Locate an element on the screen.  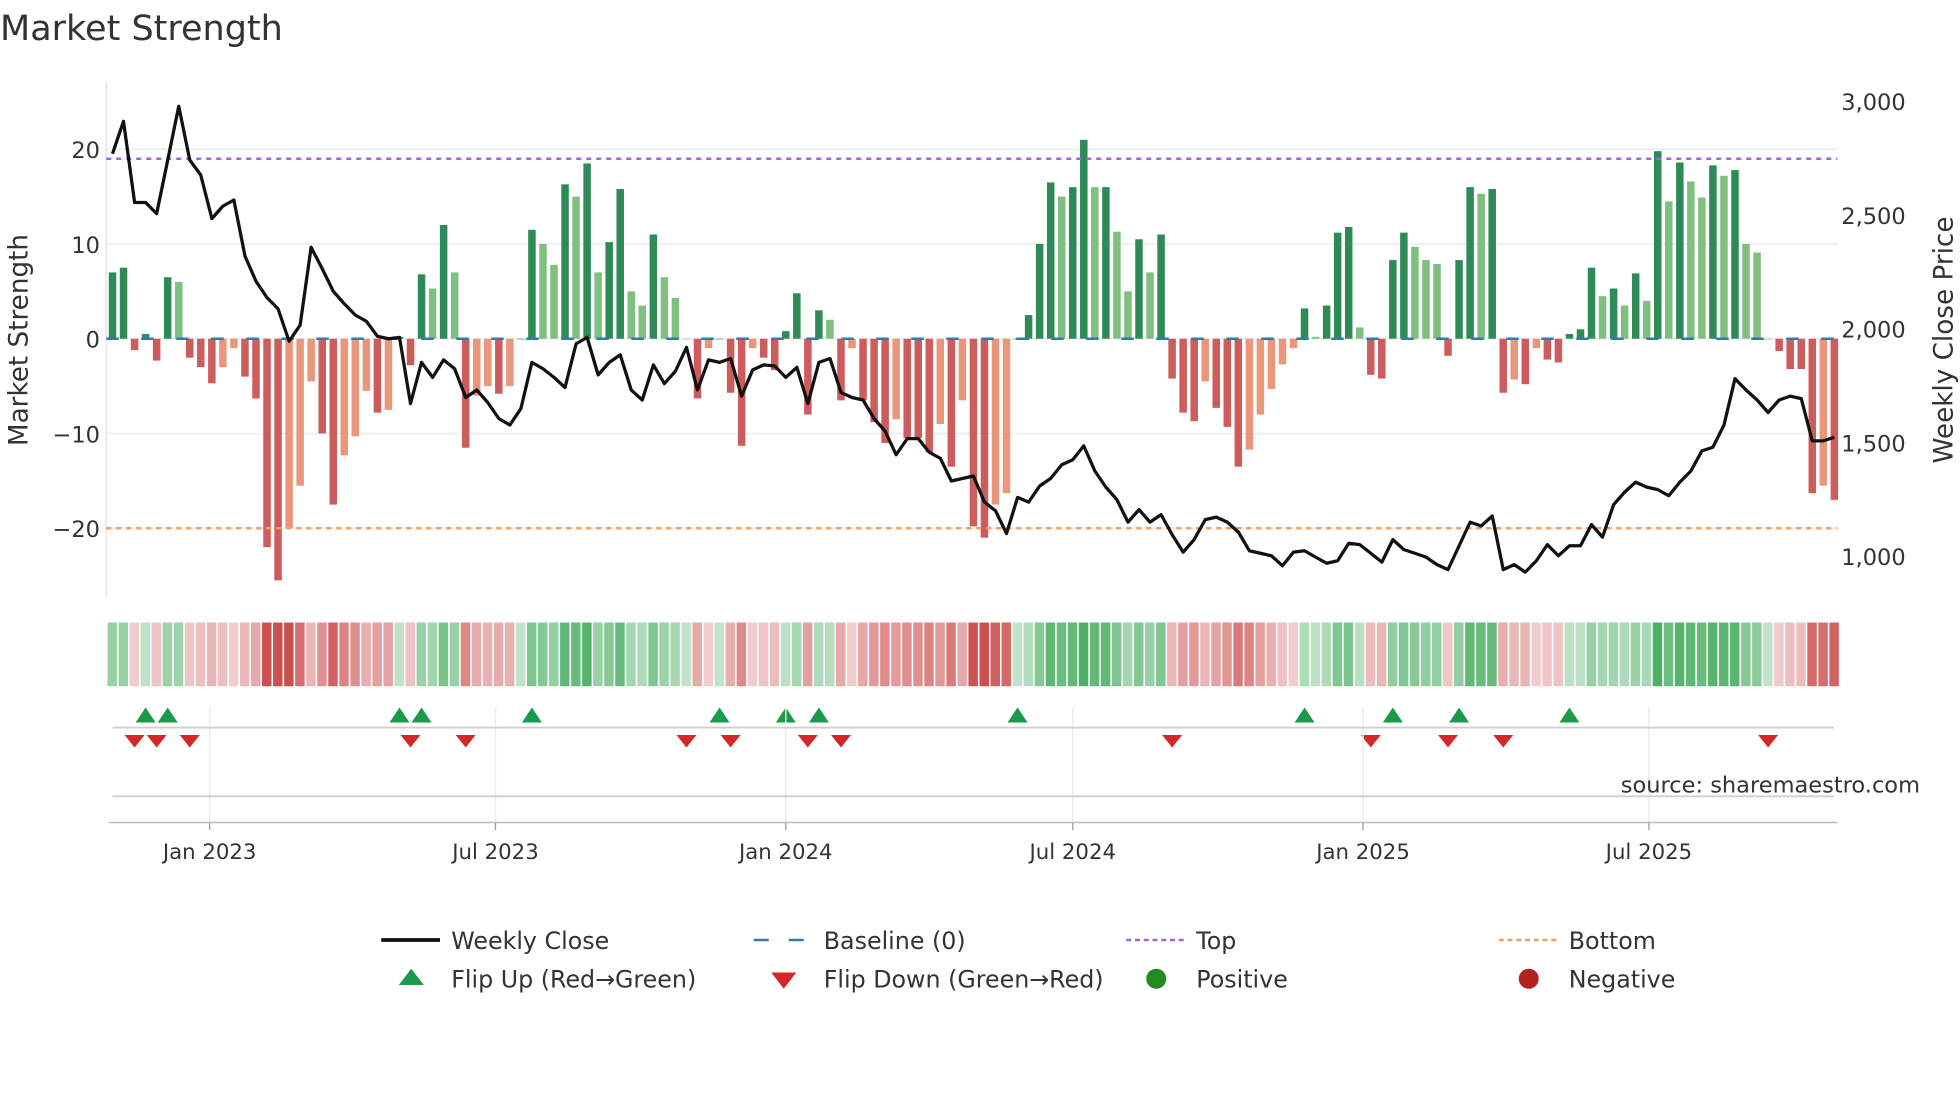
legend-label: Bottom is located at coordinates (1612, 941).